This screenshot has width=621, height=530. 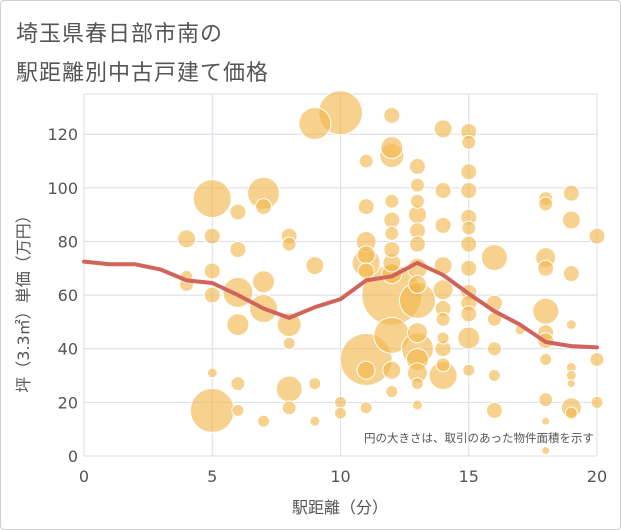 I want to click on y-tick-label: 80, so click(x=68, y=241).